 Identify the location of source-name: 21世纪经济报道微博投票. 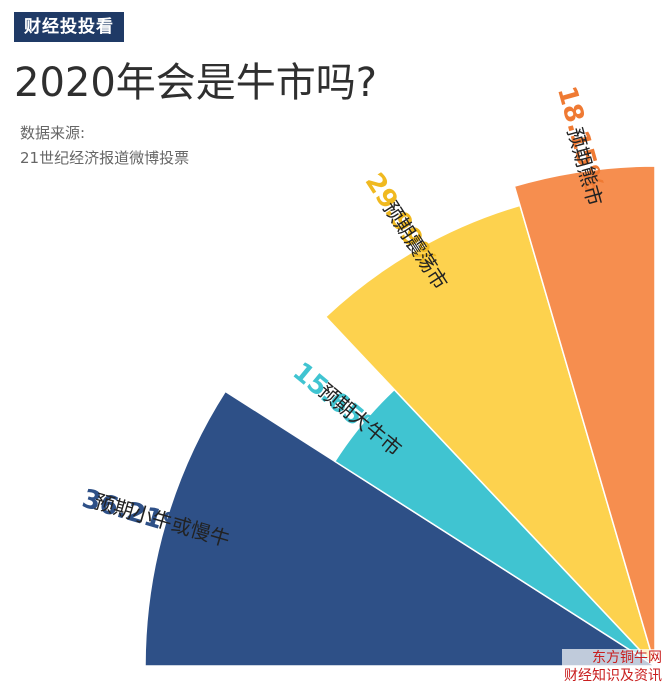
(105, 158).